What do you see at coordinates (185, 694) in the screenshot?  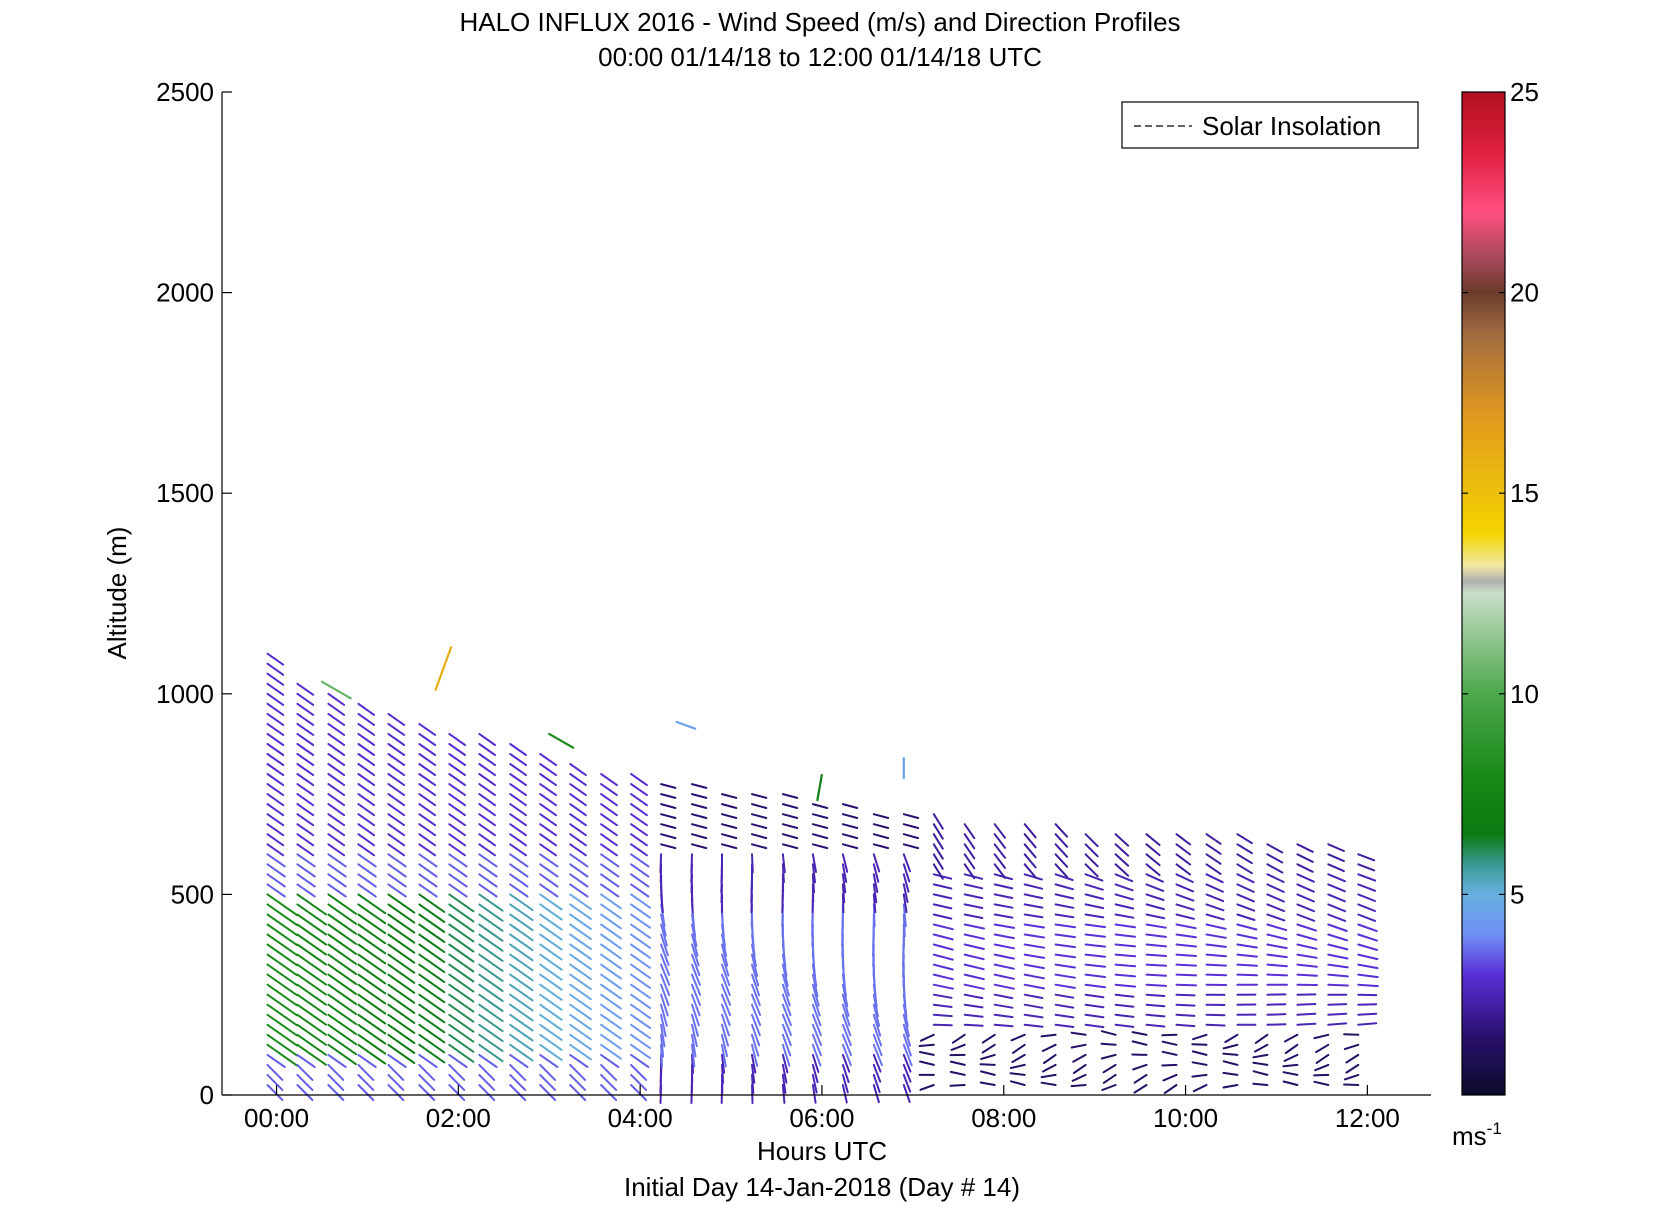 I see `y-tick-label-2: 1000` at bounding box center [185, 694].